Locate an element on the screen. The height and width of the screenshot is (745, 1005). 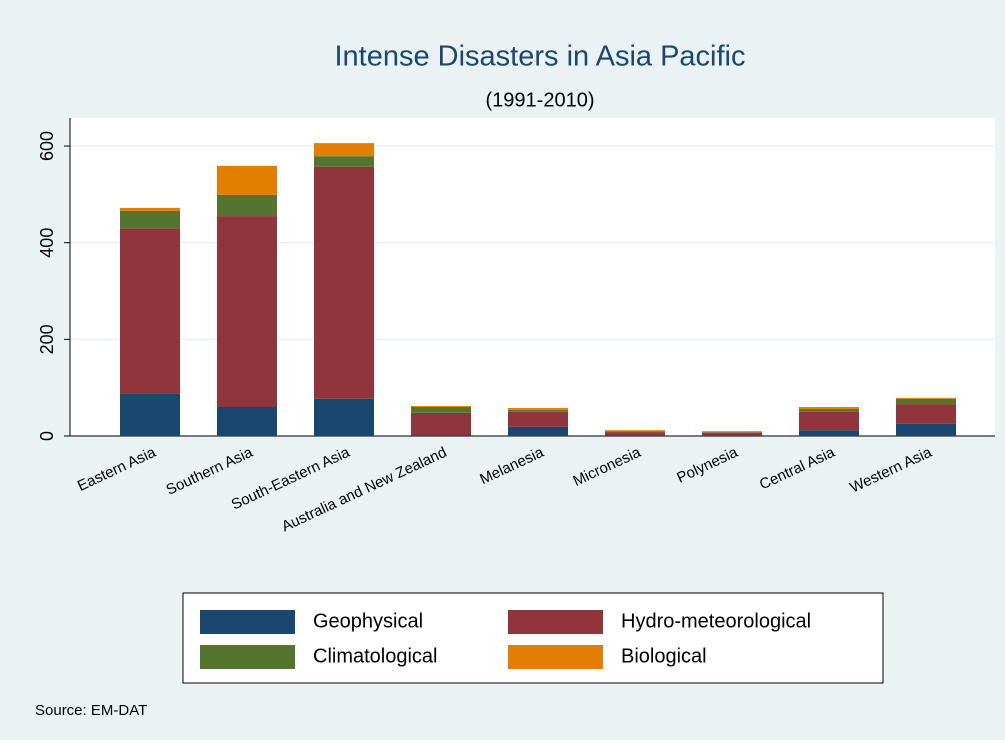
legend-label: Climatological is located at coordinates (375, 656).